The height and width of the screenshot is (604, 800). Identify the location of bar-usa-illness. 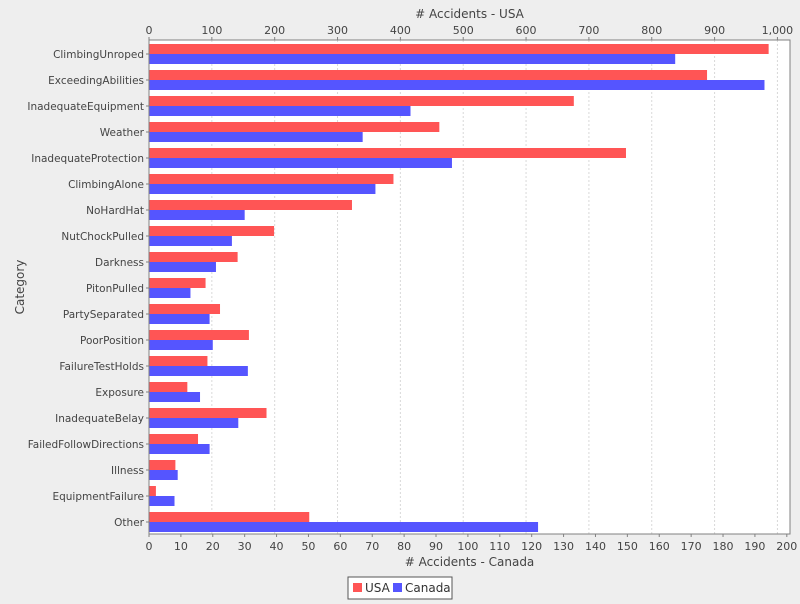
(162, 465).